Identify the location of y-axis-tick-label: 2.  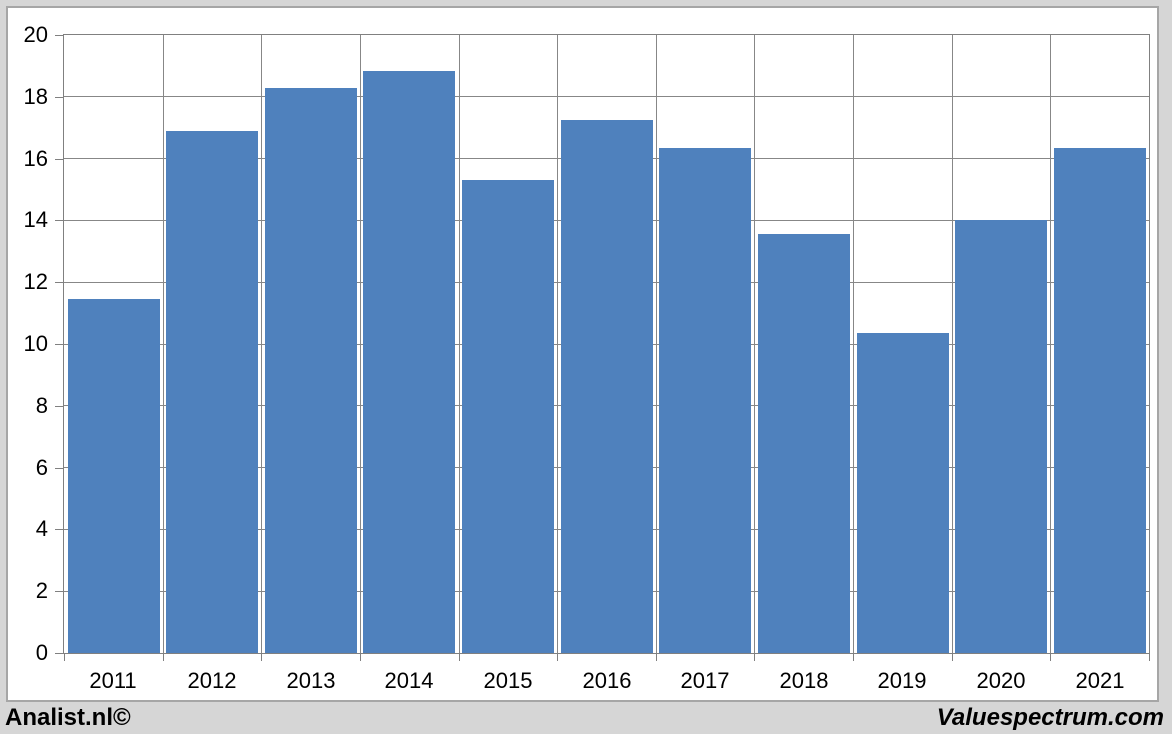
(41, 590).